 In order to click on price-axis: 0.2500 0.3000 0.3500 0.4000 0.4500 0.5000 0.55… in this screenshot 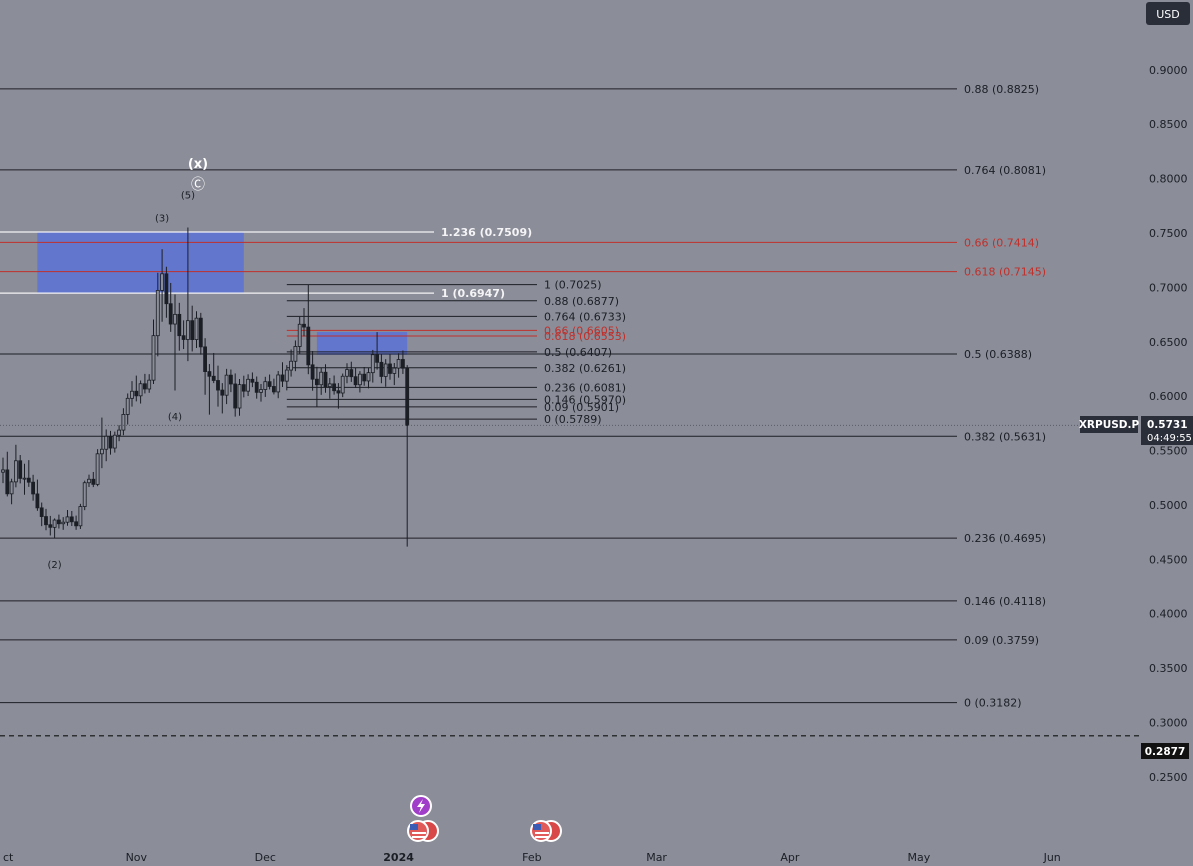, I will do `click(1168, 424)`.